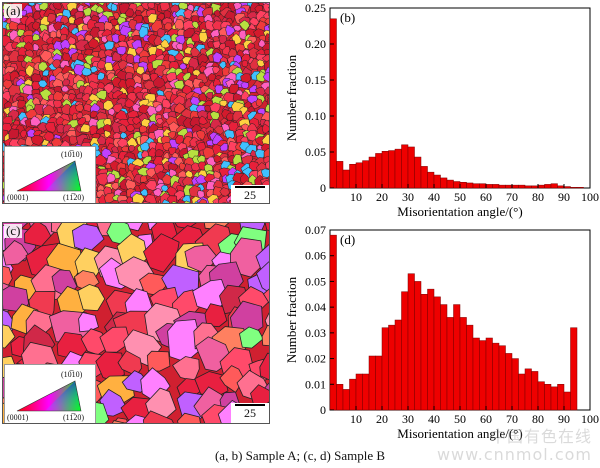  Describe the element at coordinates (315, 333) in the screenshot. I see `ytick-label-d-3: 0.03` at that location.